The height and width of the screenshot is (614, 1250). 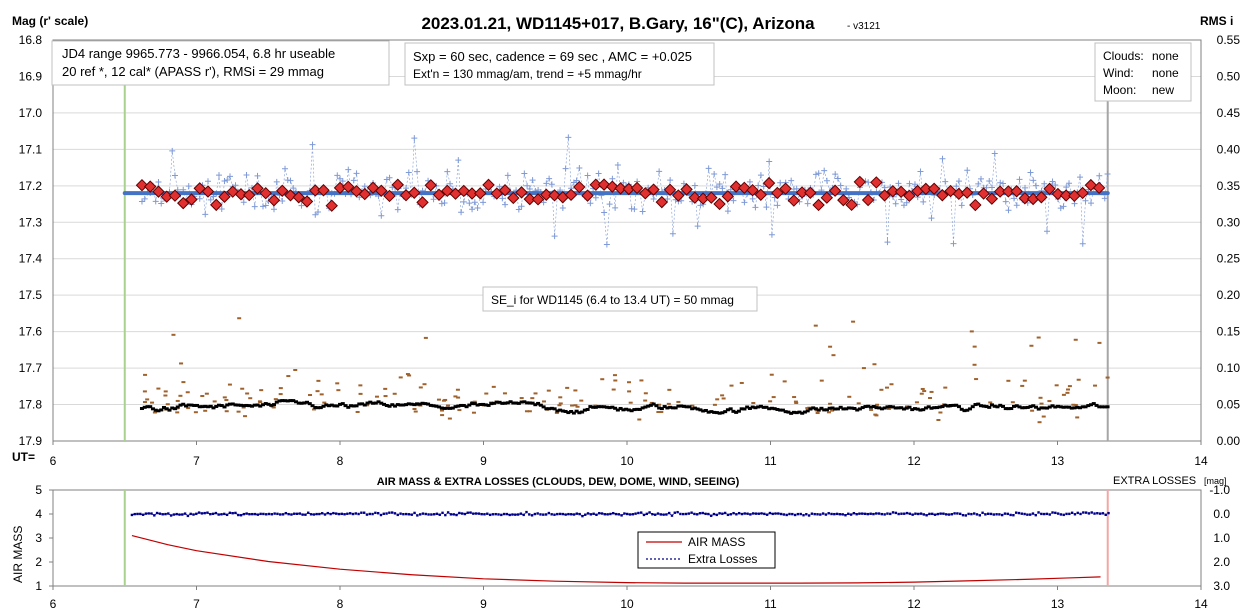 I want to click on bottom-y-ticks-left: 5 4 3 2 1, so click(x=44, y=538).